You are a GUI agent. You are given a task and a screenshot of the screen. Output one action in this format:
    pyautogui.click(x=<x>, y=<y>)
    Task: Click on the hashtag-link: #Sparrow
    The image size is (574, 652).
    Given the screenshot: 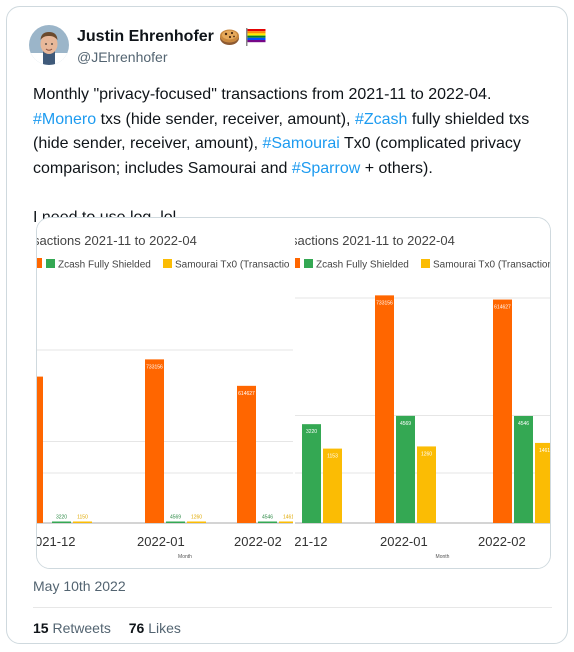 What is the action you would take?
    pyautogui.click(x=326, y=168)
    